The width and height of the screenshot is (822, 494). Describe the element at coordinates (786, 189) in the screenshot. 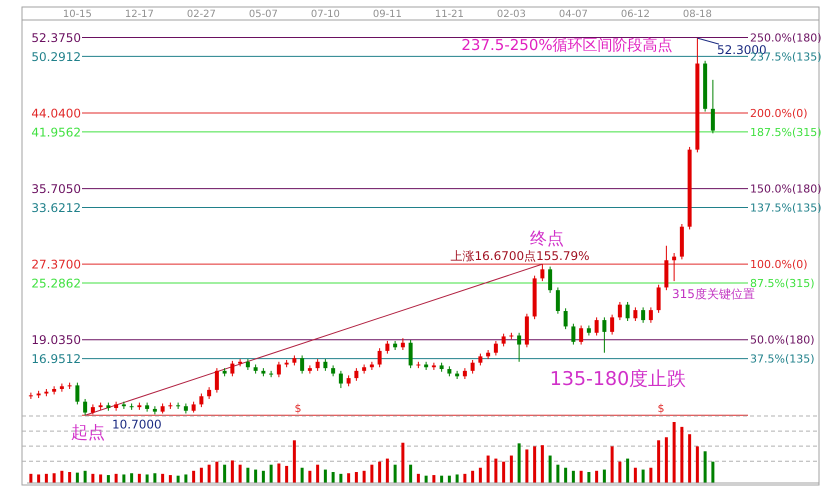

I see `text: 150.0%(180)` at that location.